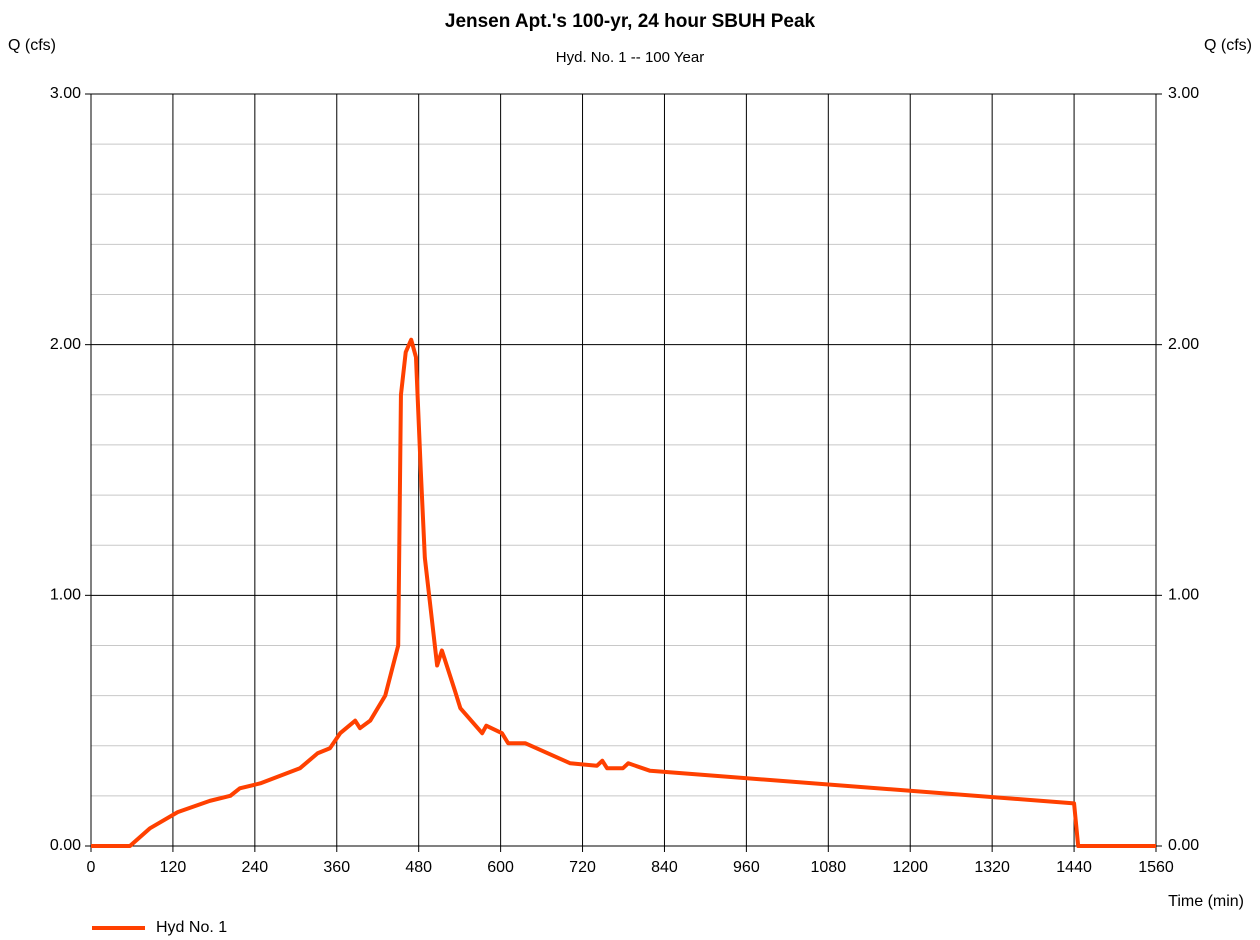 Image resolution: width=1260 pixels, height=940 pixels. Describe the element at coordinates (829, 867) in the screenshot. I see `x-tick-label: 1080` at that location.